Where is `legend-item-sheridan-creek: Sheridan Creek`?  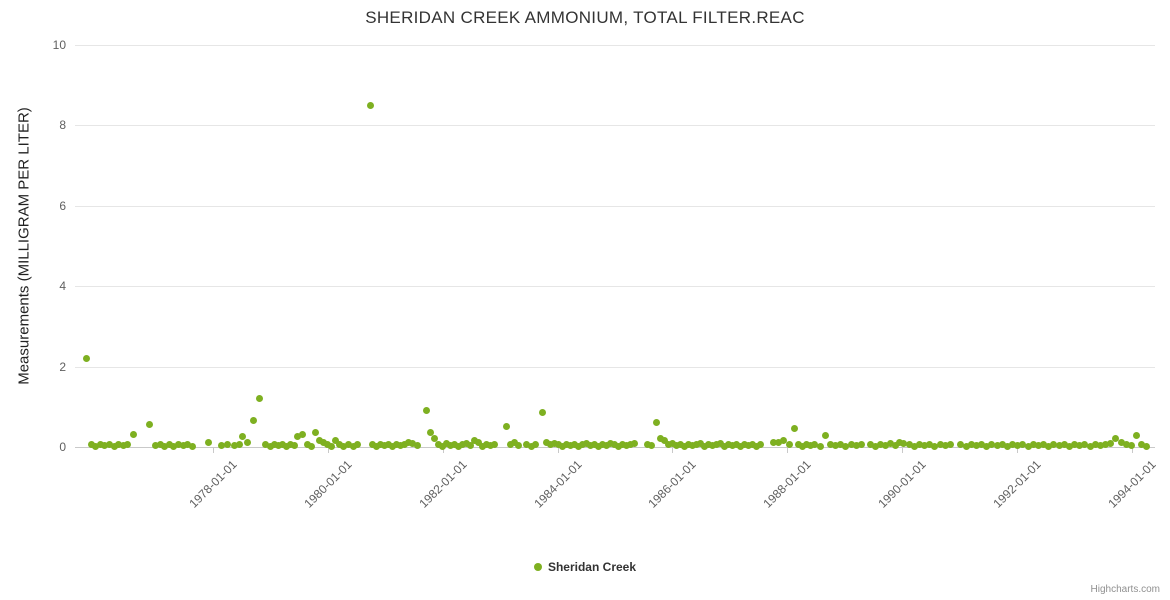
legend-item-sheridan-creek: Sheridan Creek is located at coordinates (585, 567).